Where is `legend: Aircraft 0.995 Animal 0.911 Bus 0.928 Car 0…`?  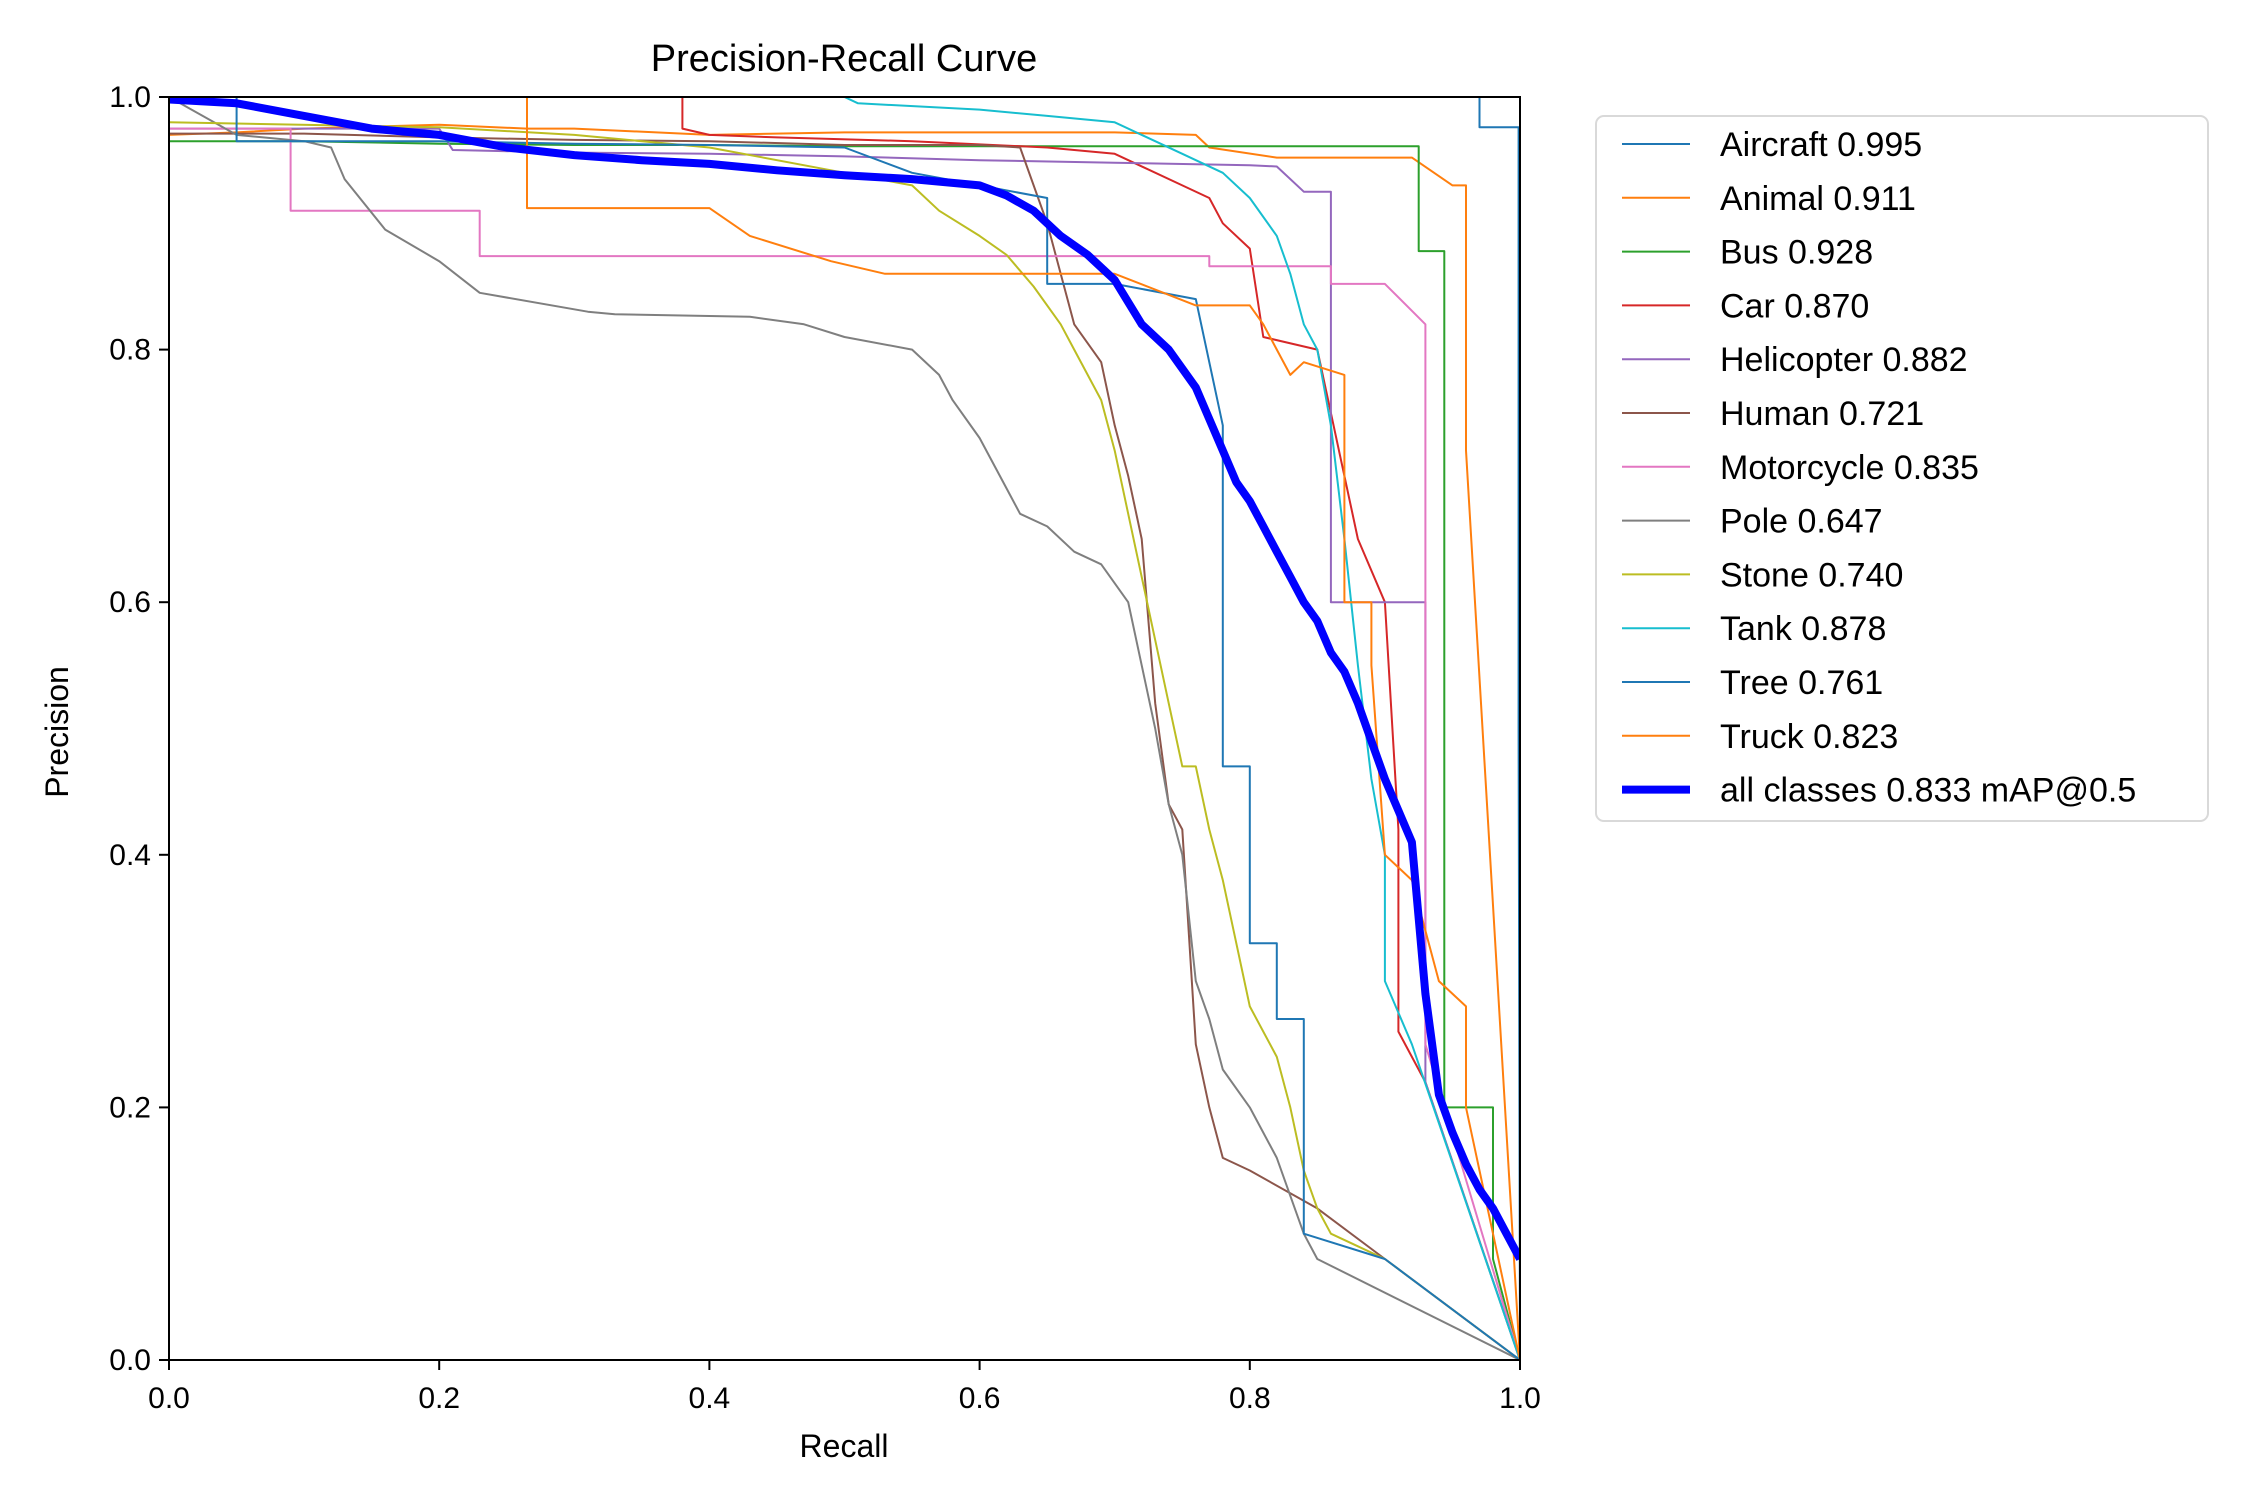
legend: Aircraft 0.995 Animal 0.911 Bus 0.928 Car 0… is located at coordinates (1902, 468).